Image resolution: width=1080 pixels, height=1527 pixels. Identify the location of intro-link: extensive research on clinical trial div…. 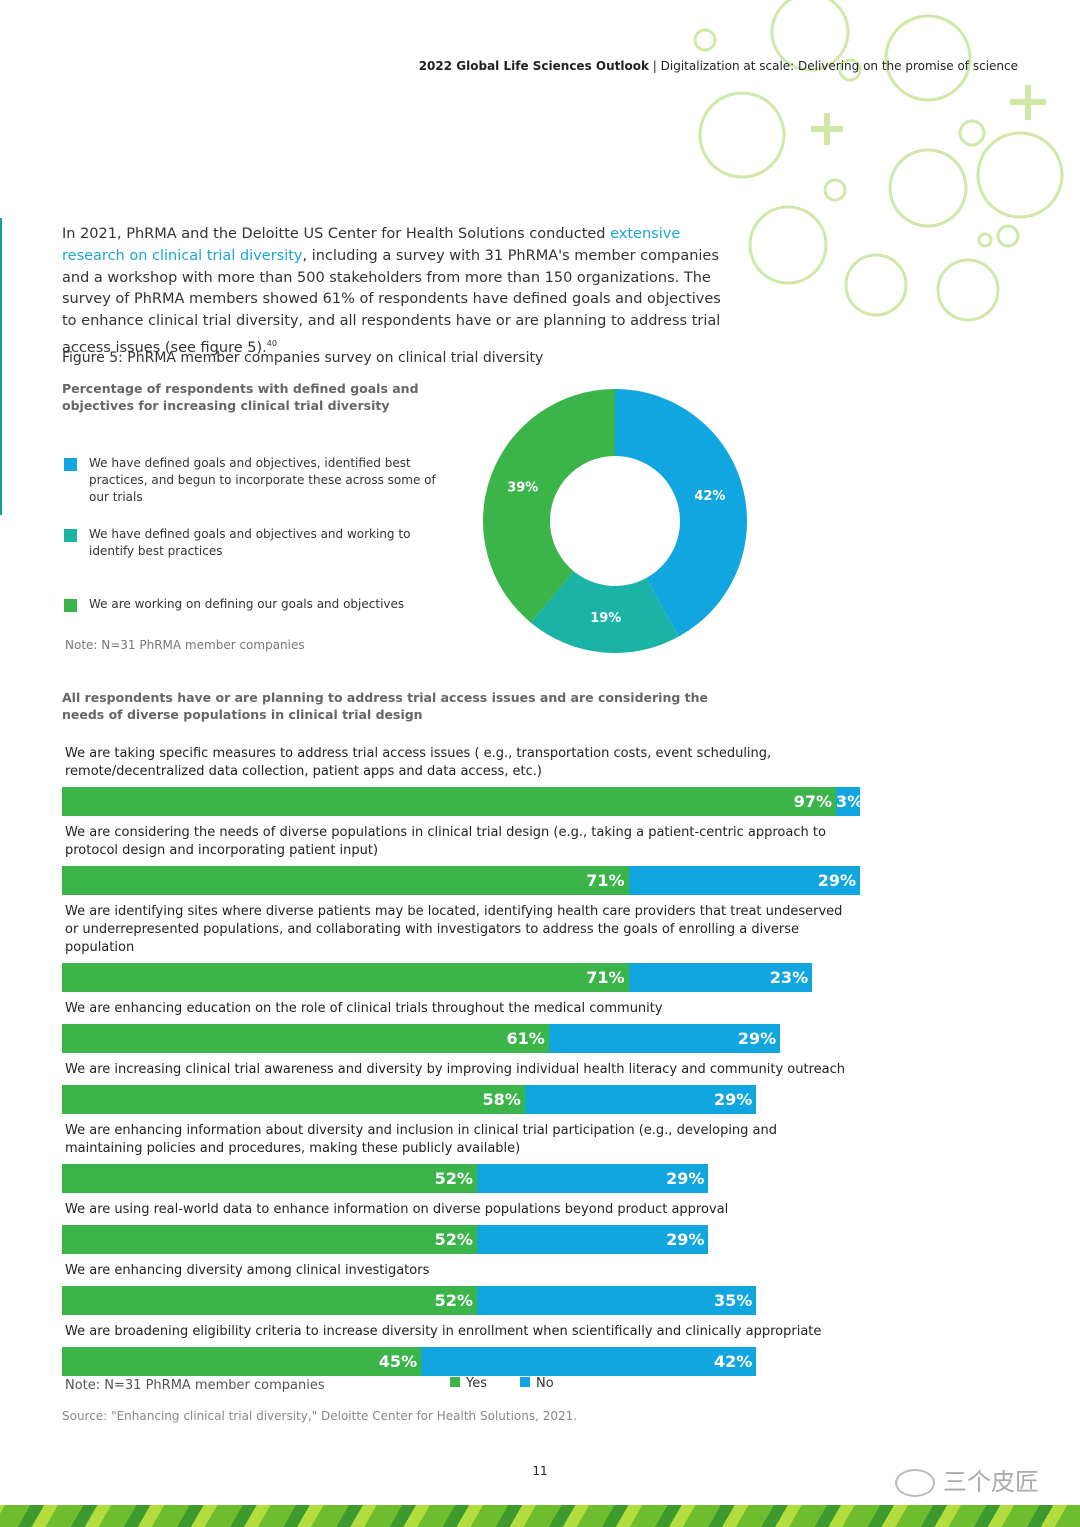
(371, 245).